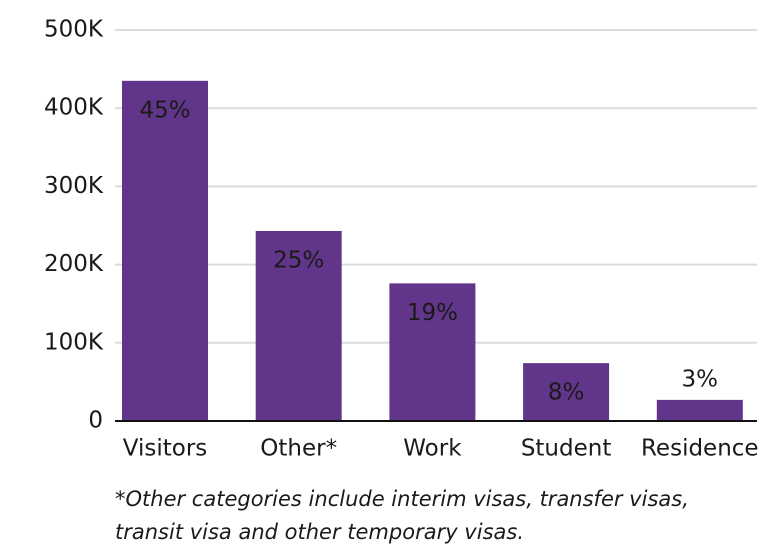 The height and width of the screenshot is (554, 770). Describe the element at coordinates (700, 379) in the screenshot. I see `bar-label: 3%` at that location.